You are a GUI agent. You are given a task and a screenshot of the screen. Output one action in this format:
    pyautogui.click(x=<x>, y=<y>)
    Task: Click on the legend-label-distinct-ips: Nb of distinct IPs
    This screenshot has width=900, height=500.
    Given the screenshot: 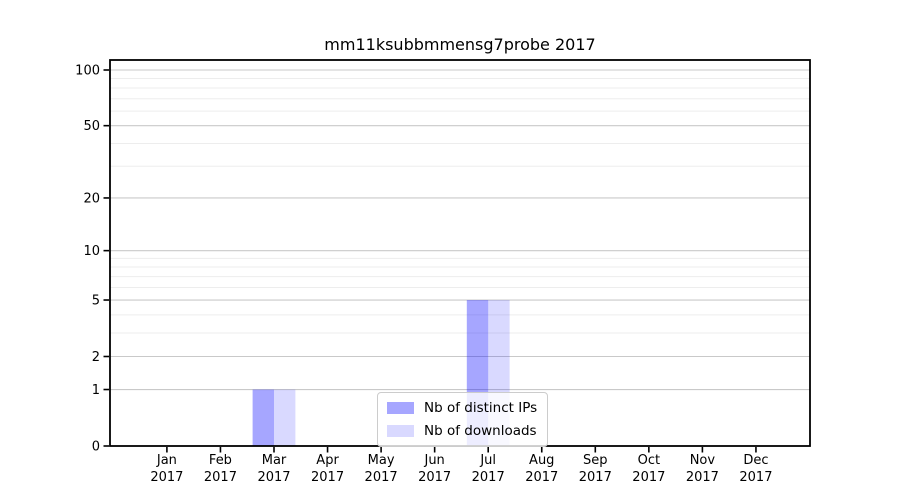 What is the action you would take?
    pyautogui.click(x=481, y=408)
    